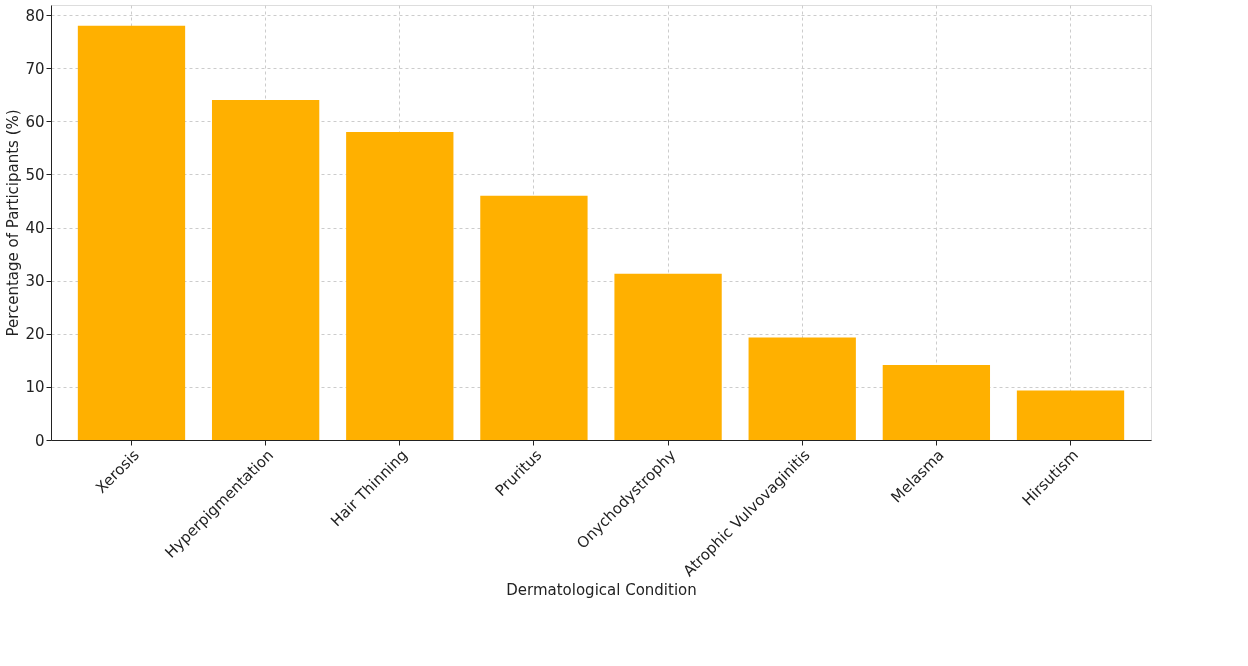 This screenshot has width=1248, height=666. Describe the element at coordinates (35, 68) in the screenshot. I see `y-tick-label: 70` at that location.